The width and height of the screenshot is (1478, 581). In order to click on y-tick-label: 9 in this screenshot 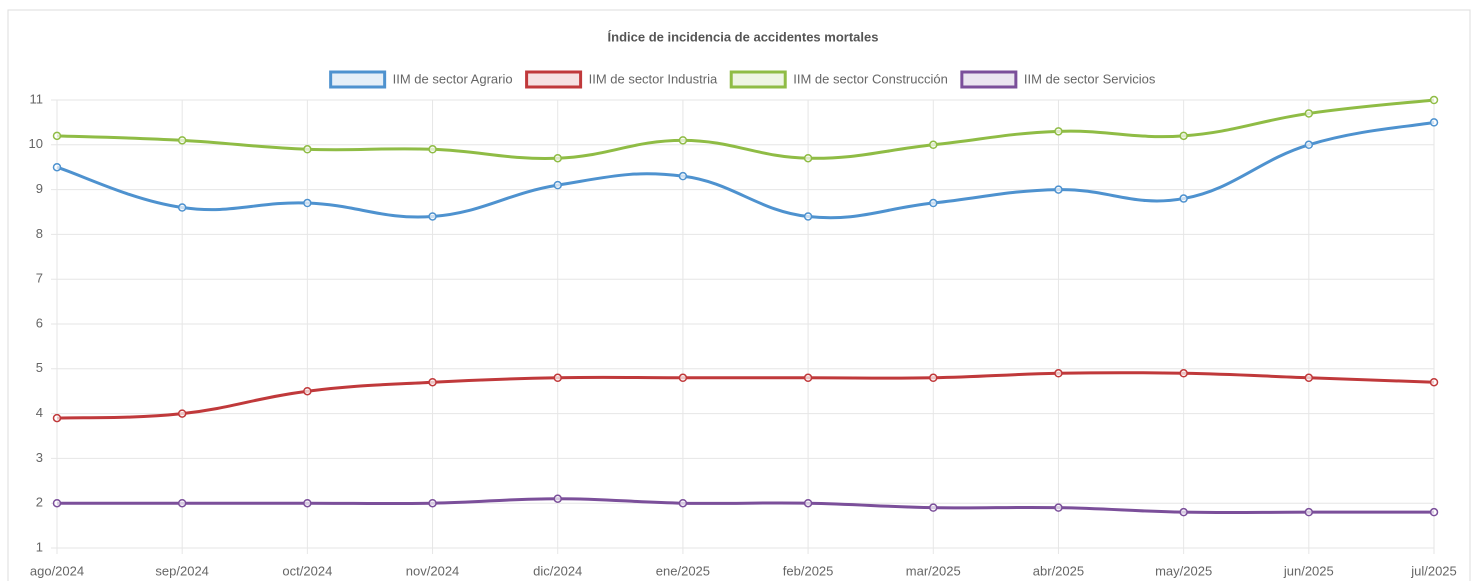, I will do `click(39, 188)`.